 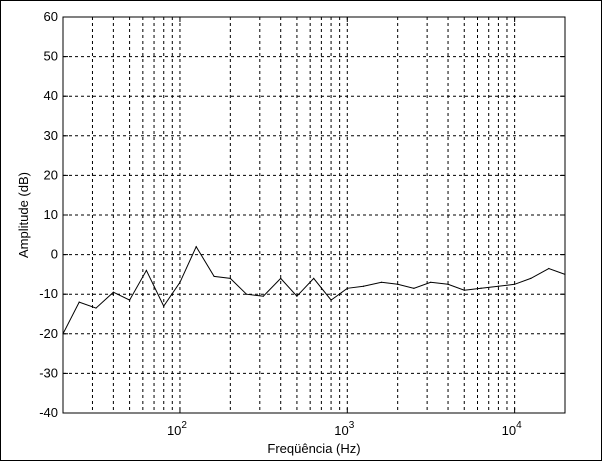 What do you see at coordinates (51, 95) in the screenshot?
I see `y-tick-label: 40` at bounding box center [51, 95].